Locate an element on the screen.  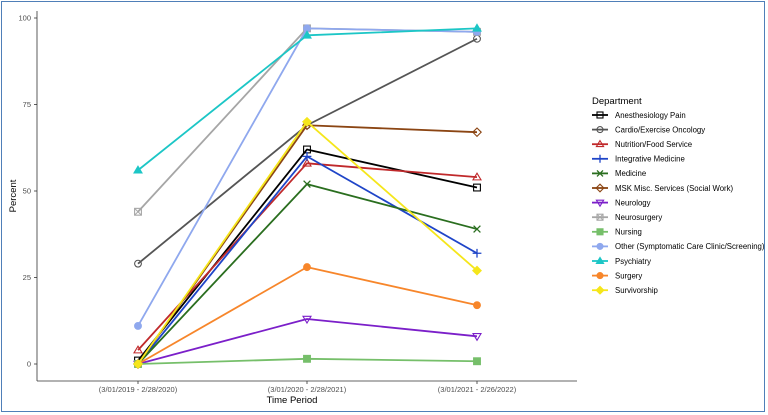
x-tick-label: (3/01/2020 - 2/28/2021) is located at coordinates (307, 389).